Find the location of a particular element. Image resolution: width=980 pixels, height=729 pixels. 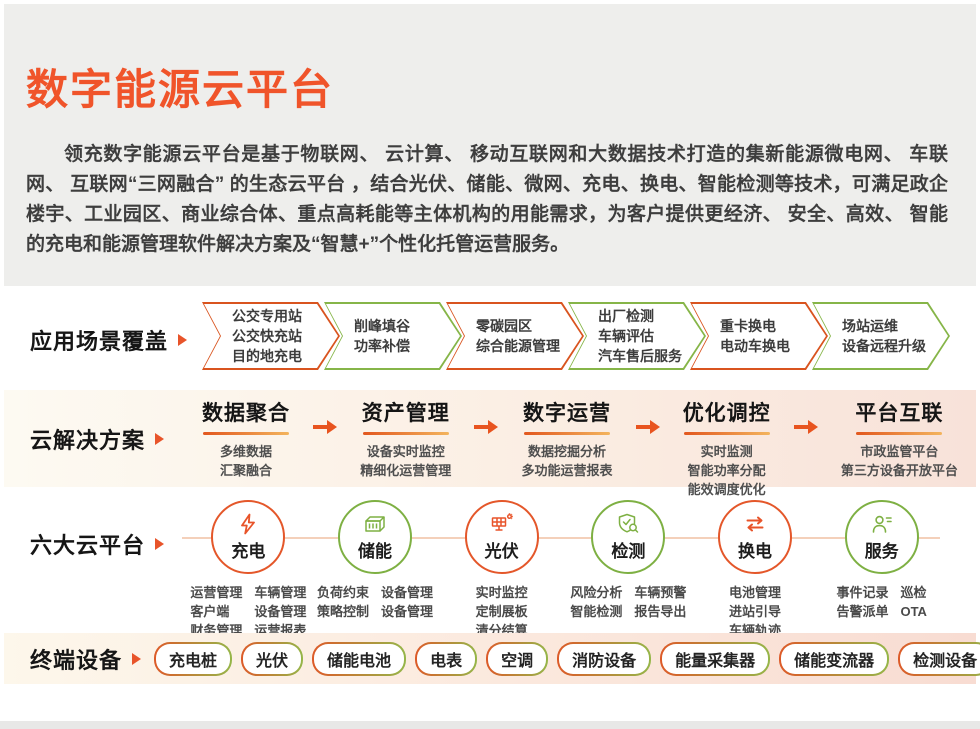

scenario-line: 车辆评估 is located at coordinates (626, 336).